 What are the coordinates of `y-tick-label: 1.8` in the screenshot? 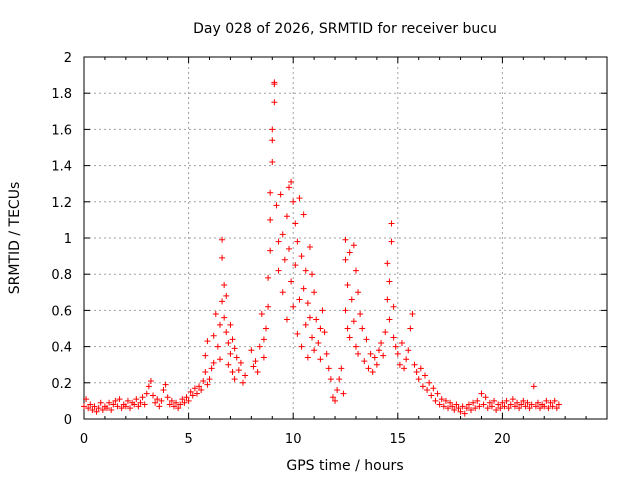 It's located at (61, 94).